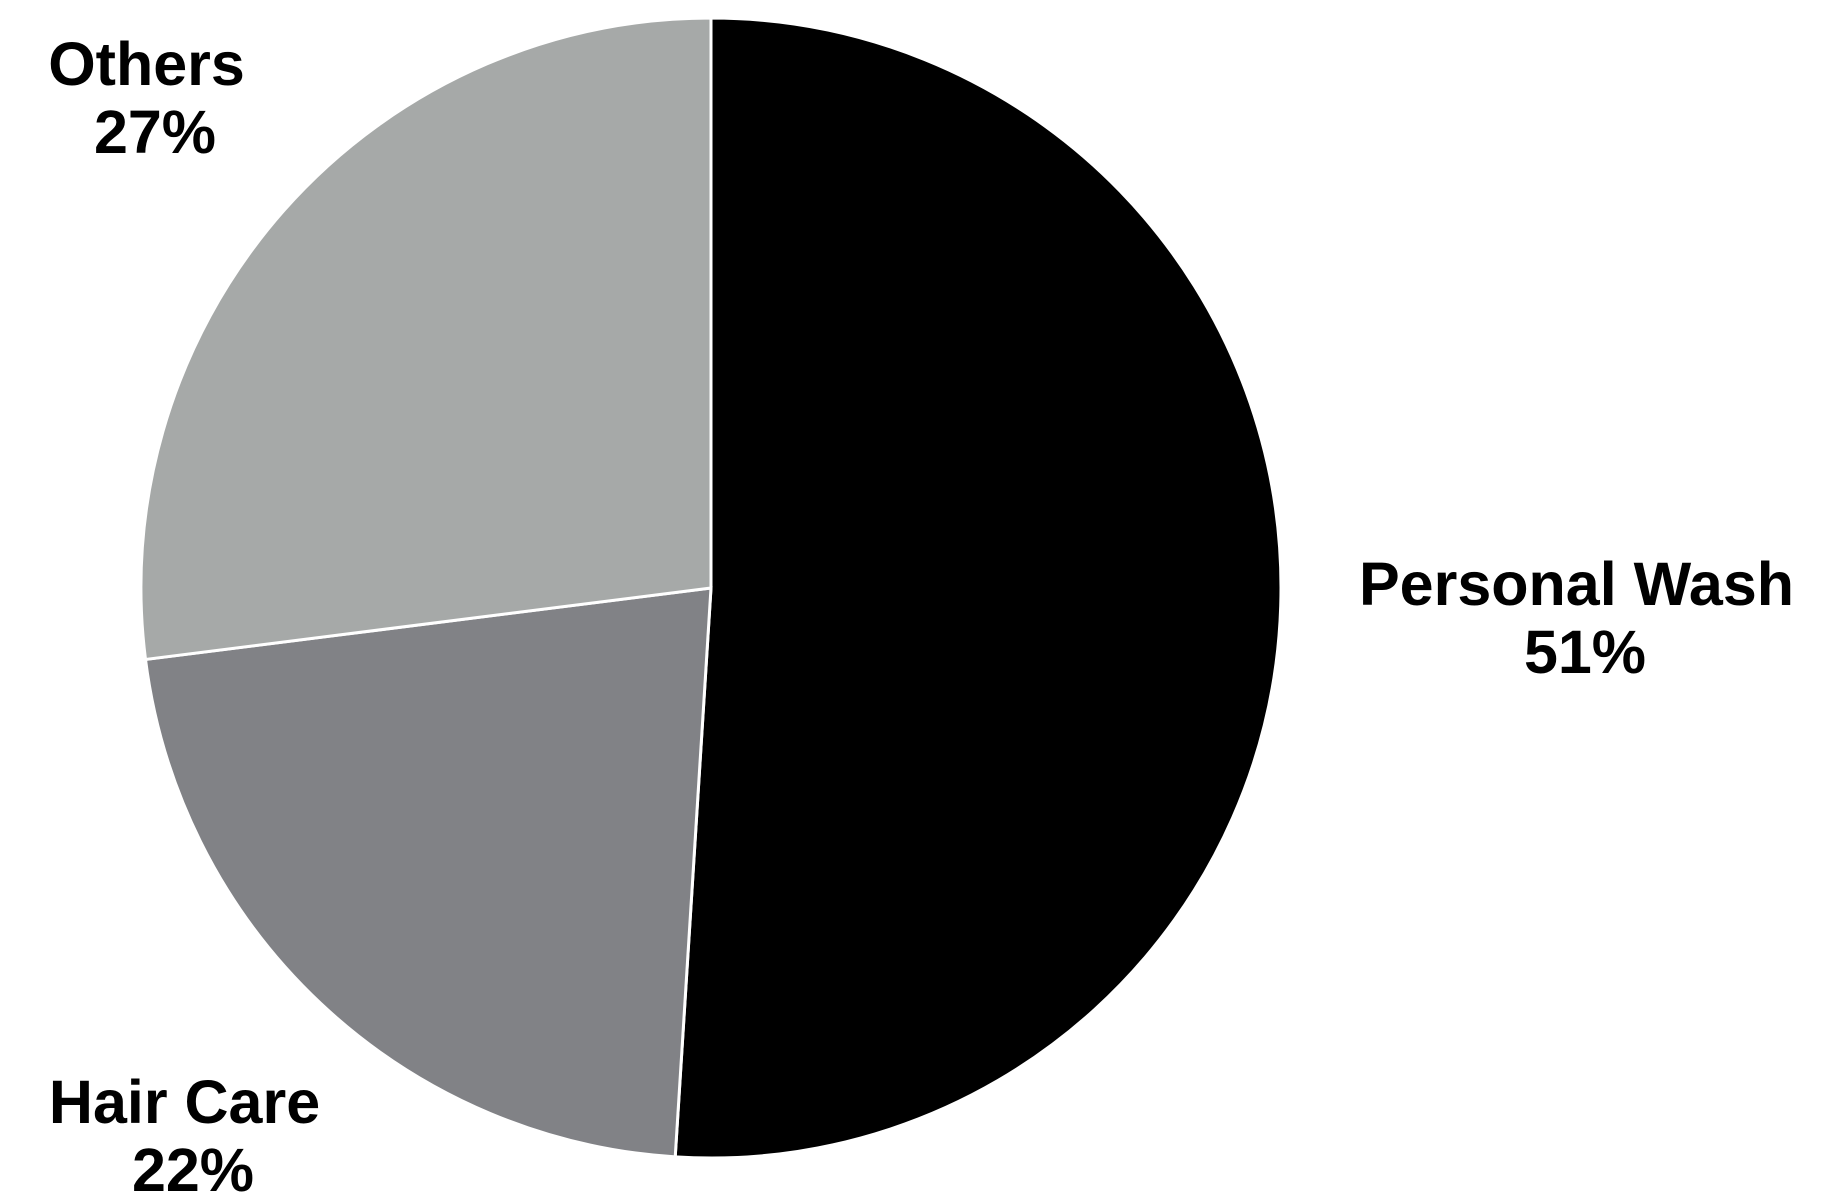  I want to click on slice-label-personal-wash: Personal Wash 51%, so click(1585, 618).